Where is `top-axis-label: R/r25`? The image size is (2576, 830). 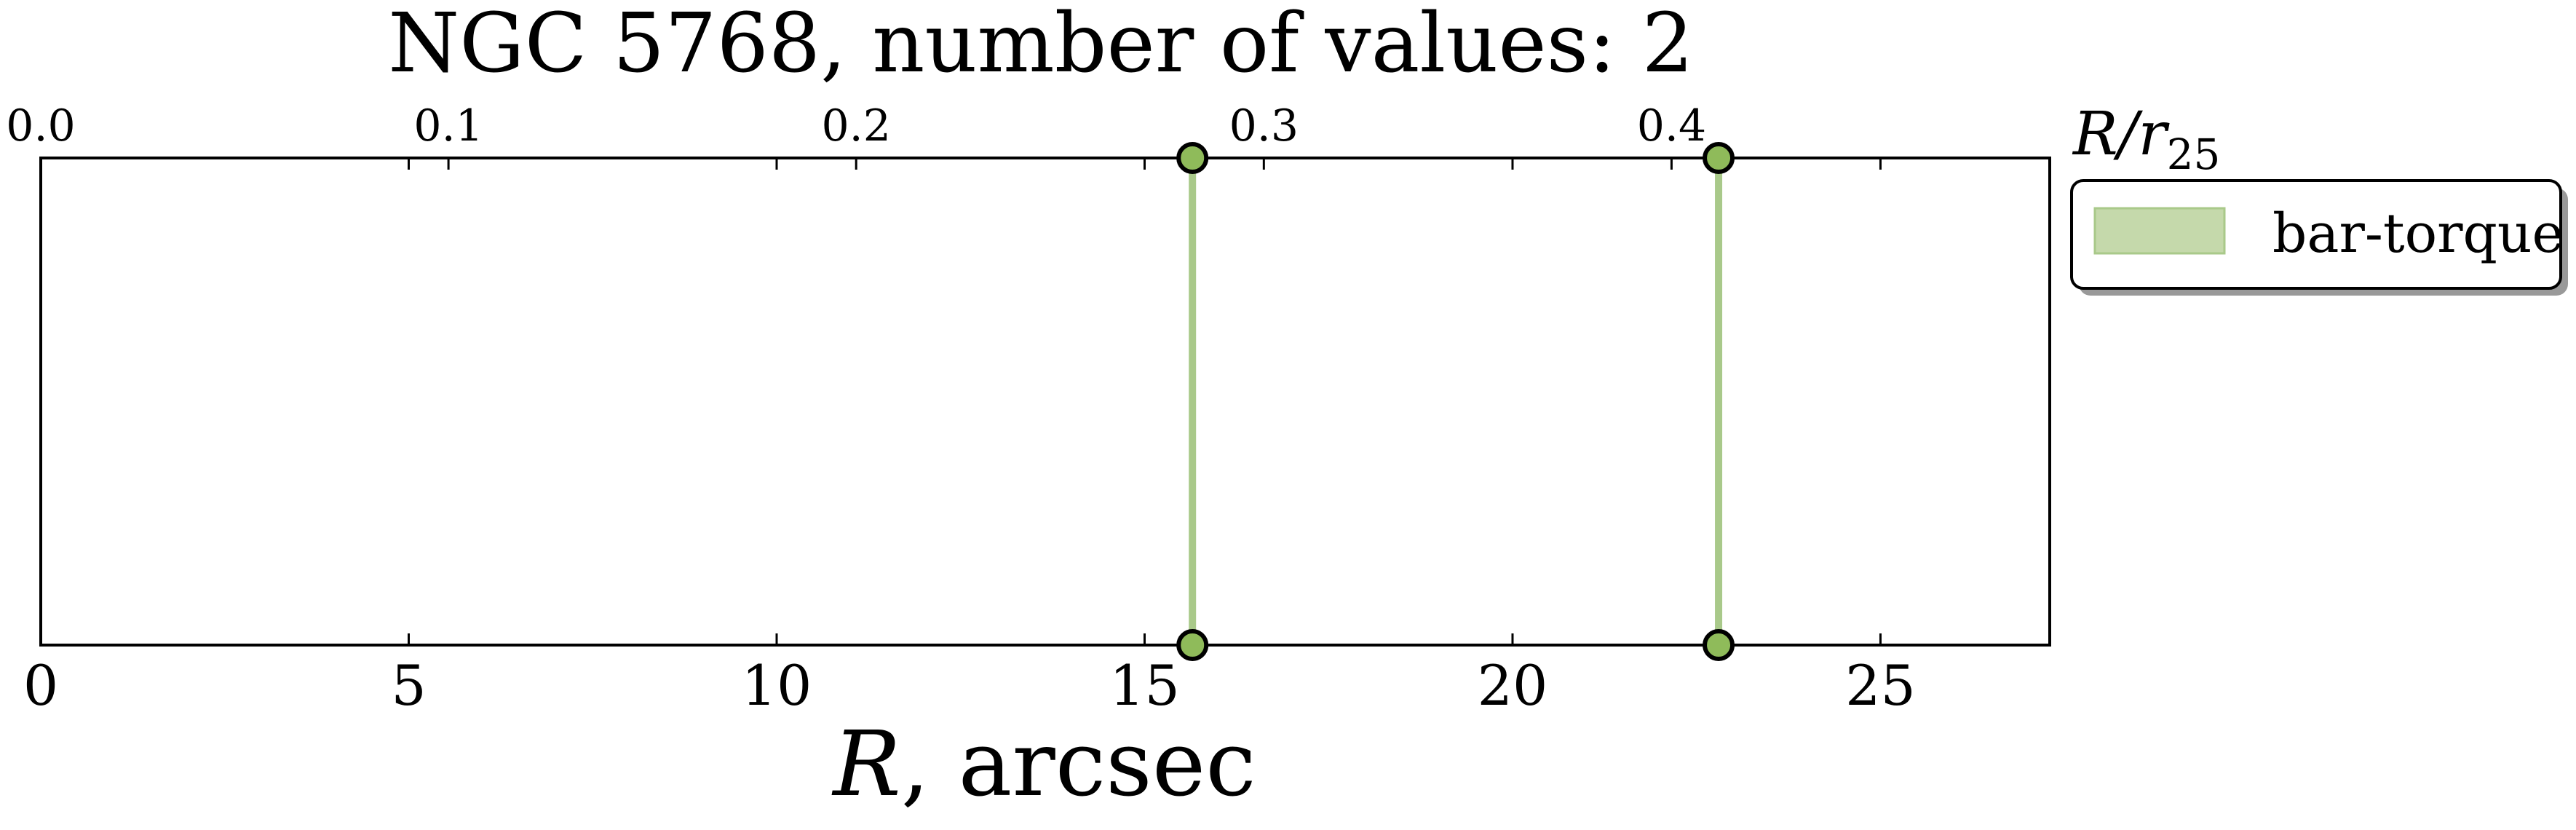
top-axis-label: R/r25 is located at coordinates (2146, 139).